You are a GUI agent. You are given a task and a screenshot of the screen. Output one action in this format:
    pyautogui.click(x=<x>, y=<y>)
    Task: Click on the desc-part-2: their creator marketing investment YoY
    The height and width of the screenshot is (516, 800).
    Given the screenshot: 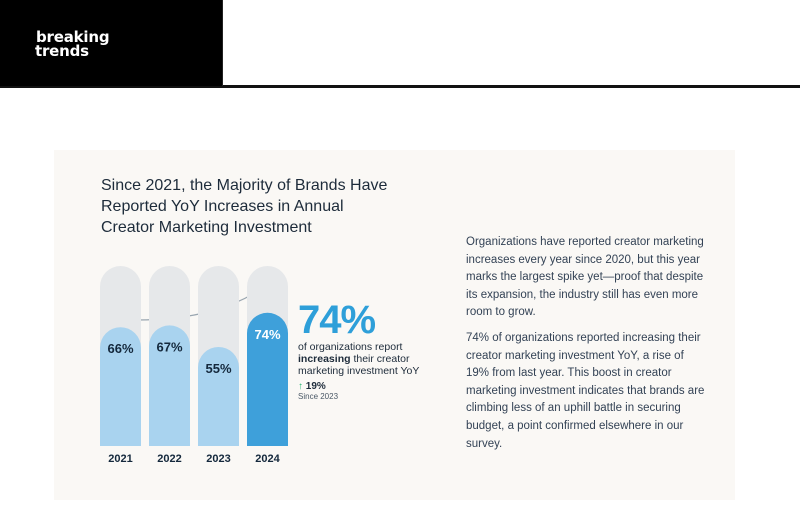 What is the action you would take?
    pyautogui.click(x=359, y=365)
    